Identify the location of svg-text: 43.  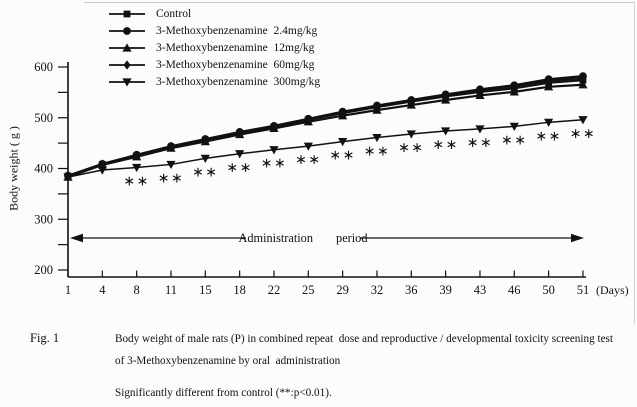
(480, 290).